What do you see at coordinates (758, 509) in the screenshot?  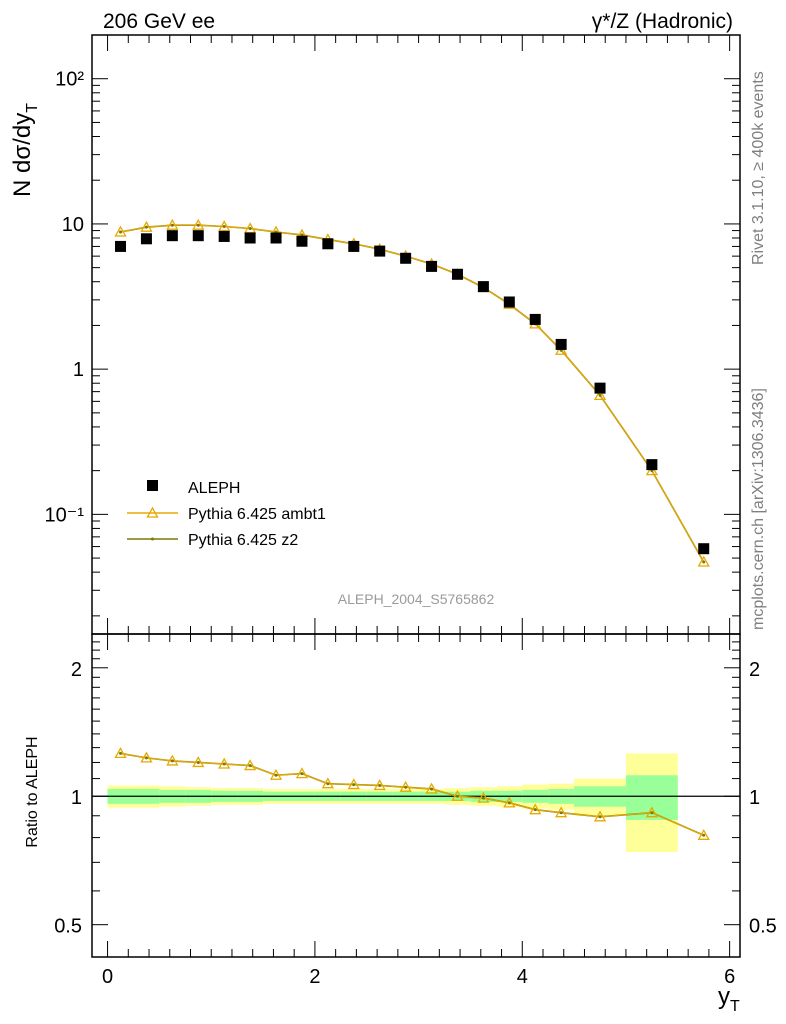 I see `mcplots-reference-note: mcplots.cern.ch [arXiv:1306.3436]` at bounding box center [758, 509].